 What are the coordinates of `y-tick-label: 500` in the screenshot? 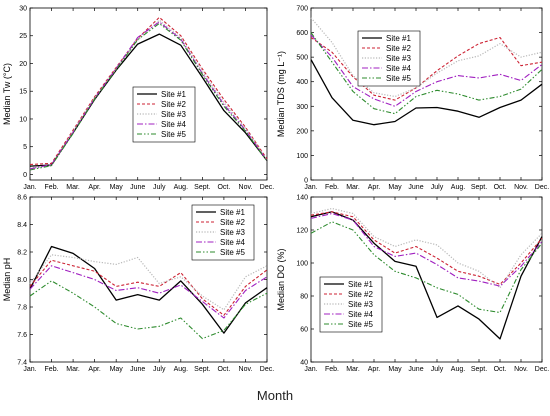 It's located at (302, 58).